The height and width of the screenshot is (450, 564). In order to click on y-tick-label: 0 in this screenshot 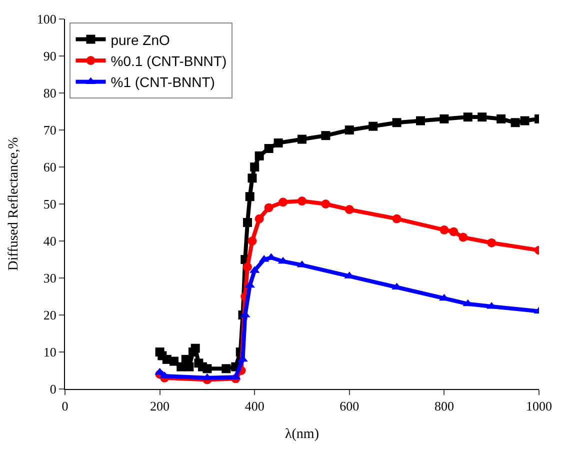, I will do `click(53, 389)`.